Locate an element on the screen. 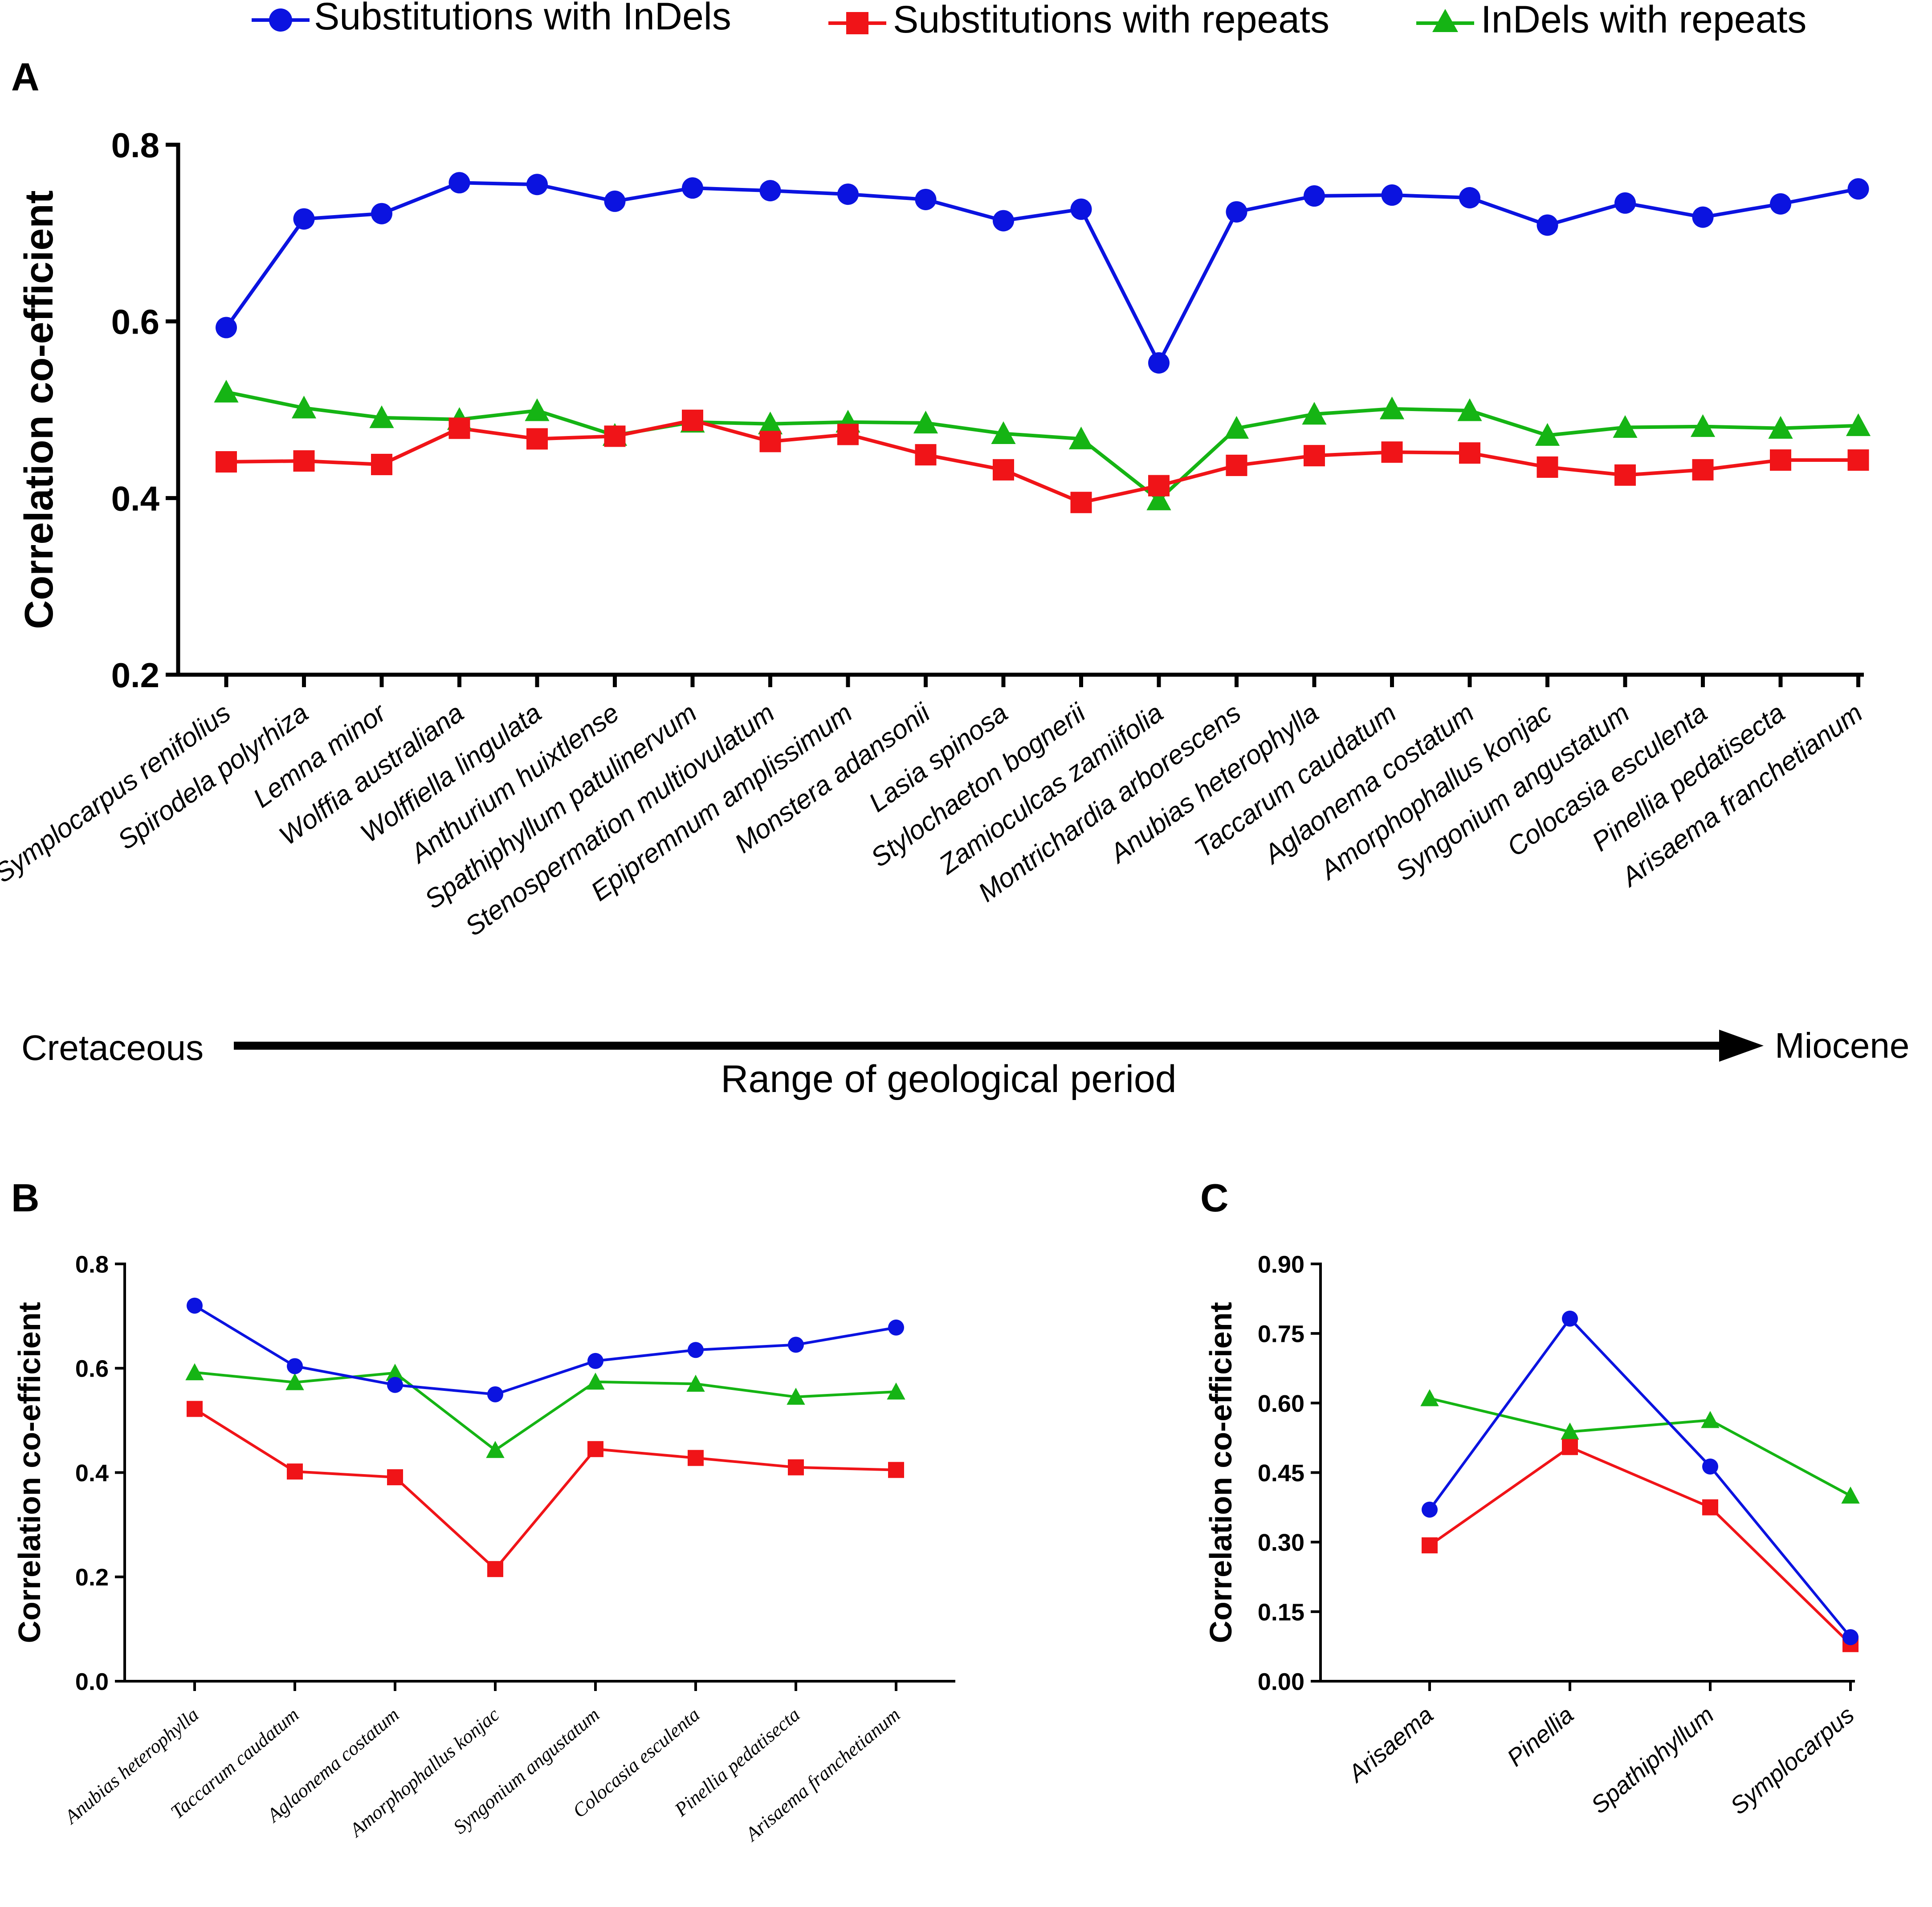  legend-label: InDels with repeats is located at coordinates (1643, 20).